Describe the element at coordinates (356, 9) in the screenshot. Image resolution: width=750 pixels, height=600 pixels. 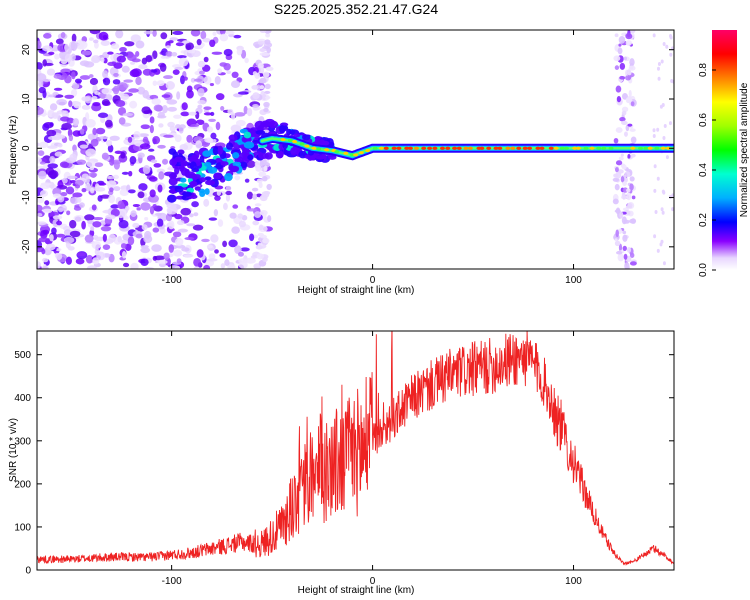
I see `figure-title: S225.2025.352.21.47.G24` at that location.